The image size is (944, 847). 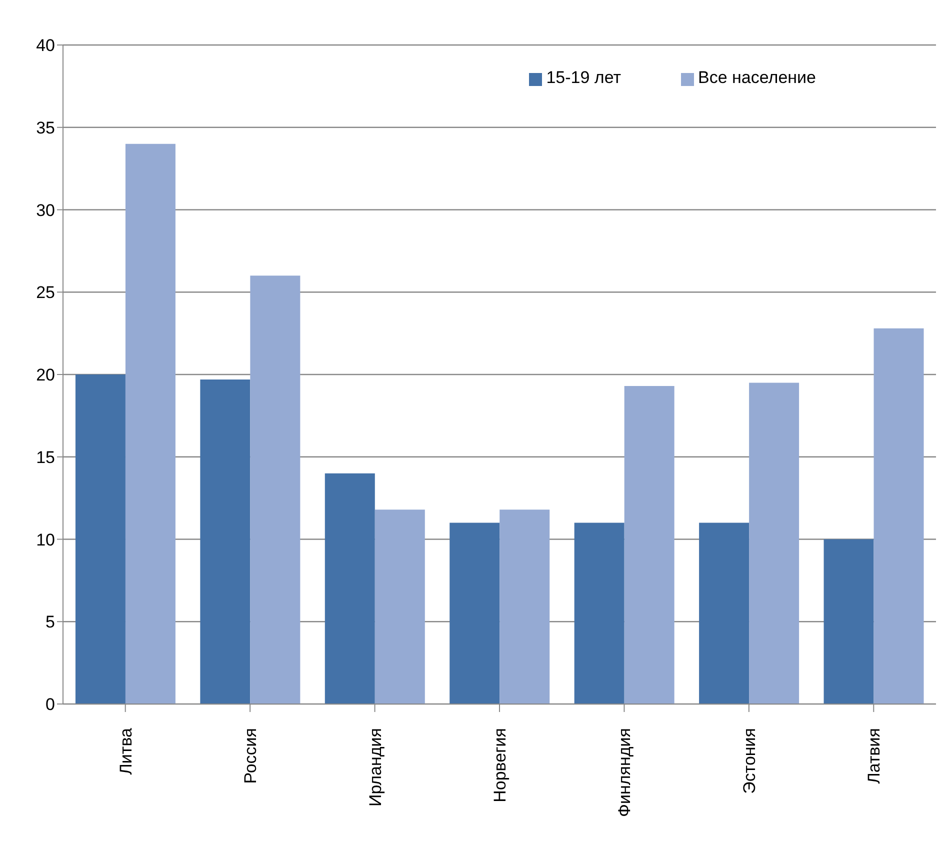 I want to click on y-tick-label: 25, so click(x=45, y=292).